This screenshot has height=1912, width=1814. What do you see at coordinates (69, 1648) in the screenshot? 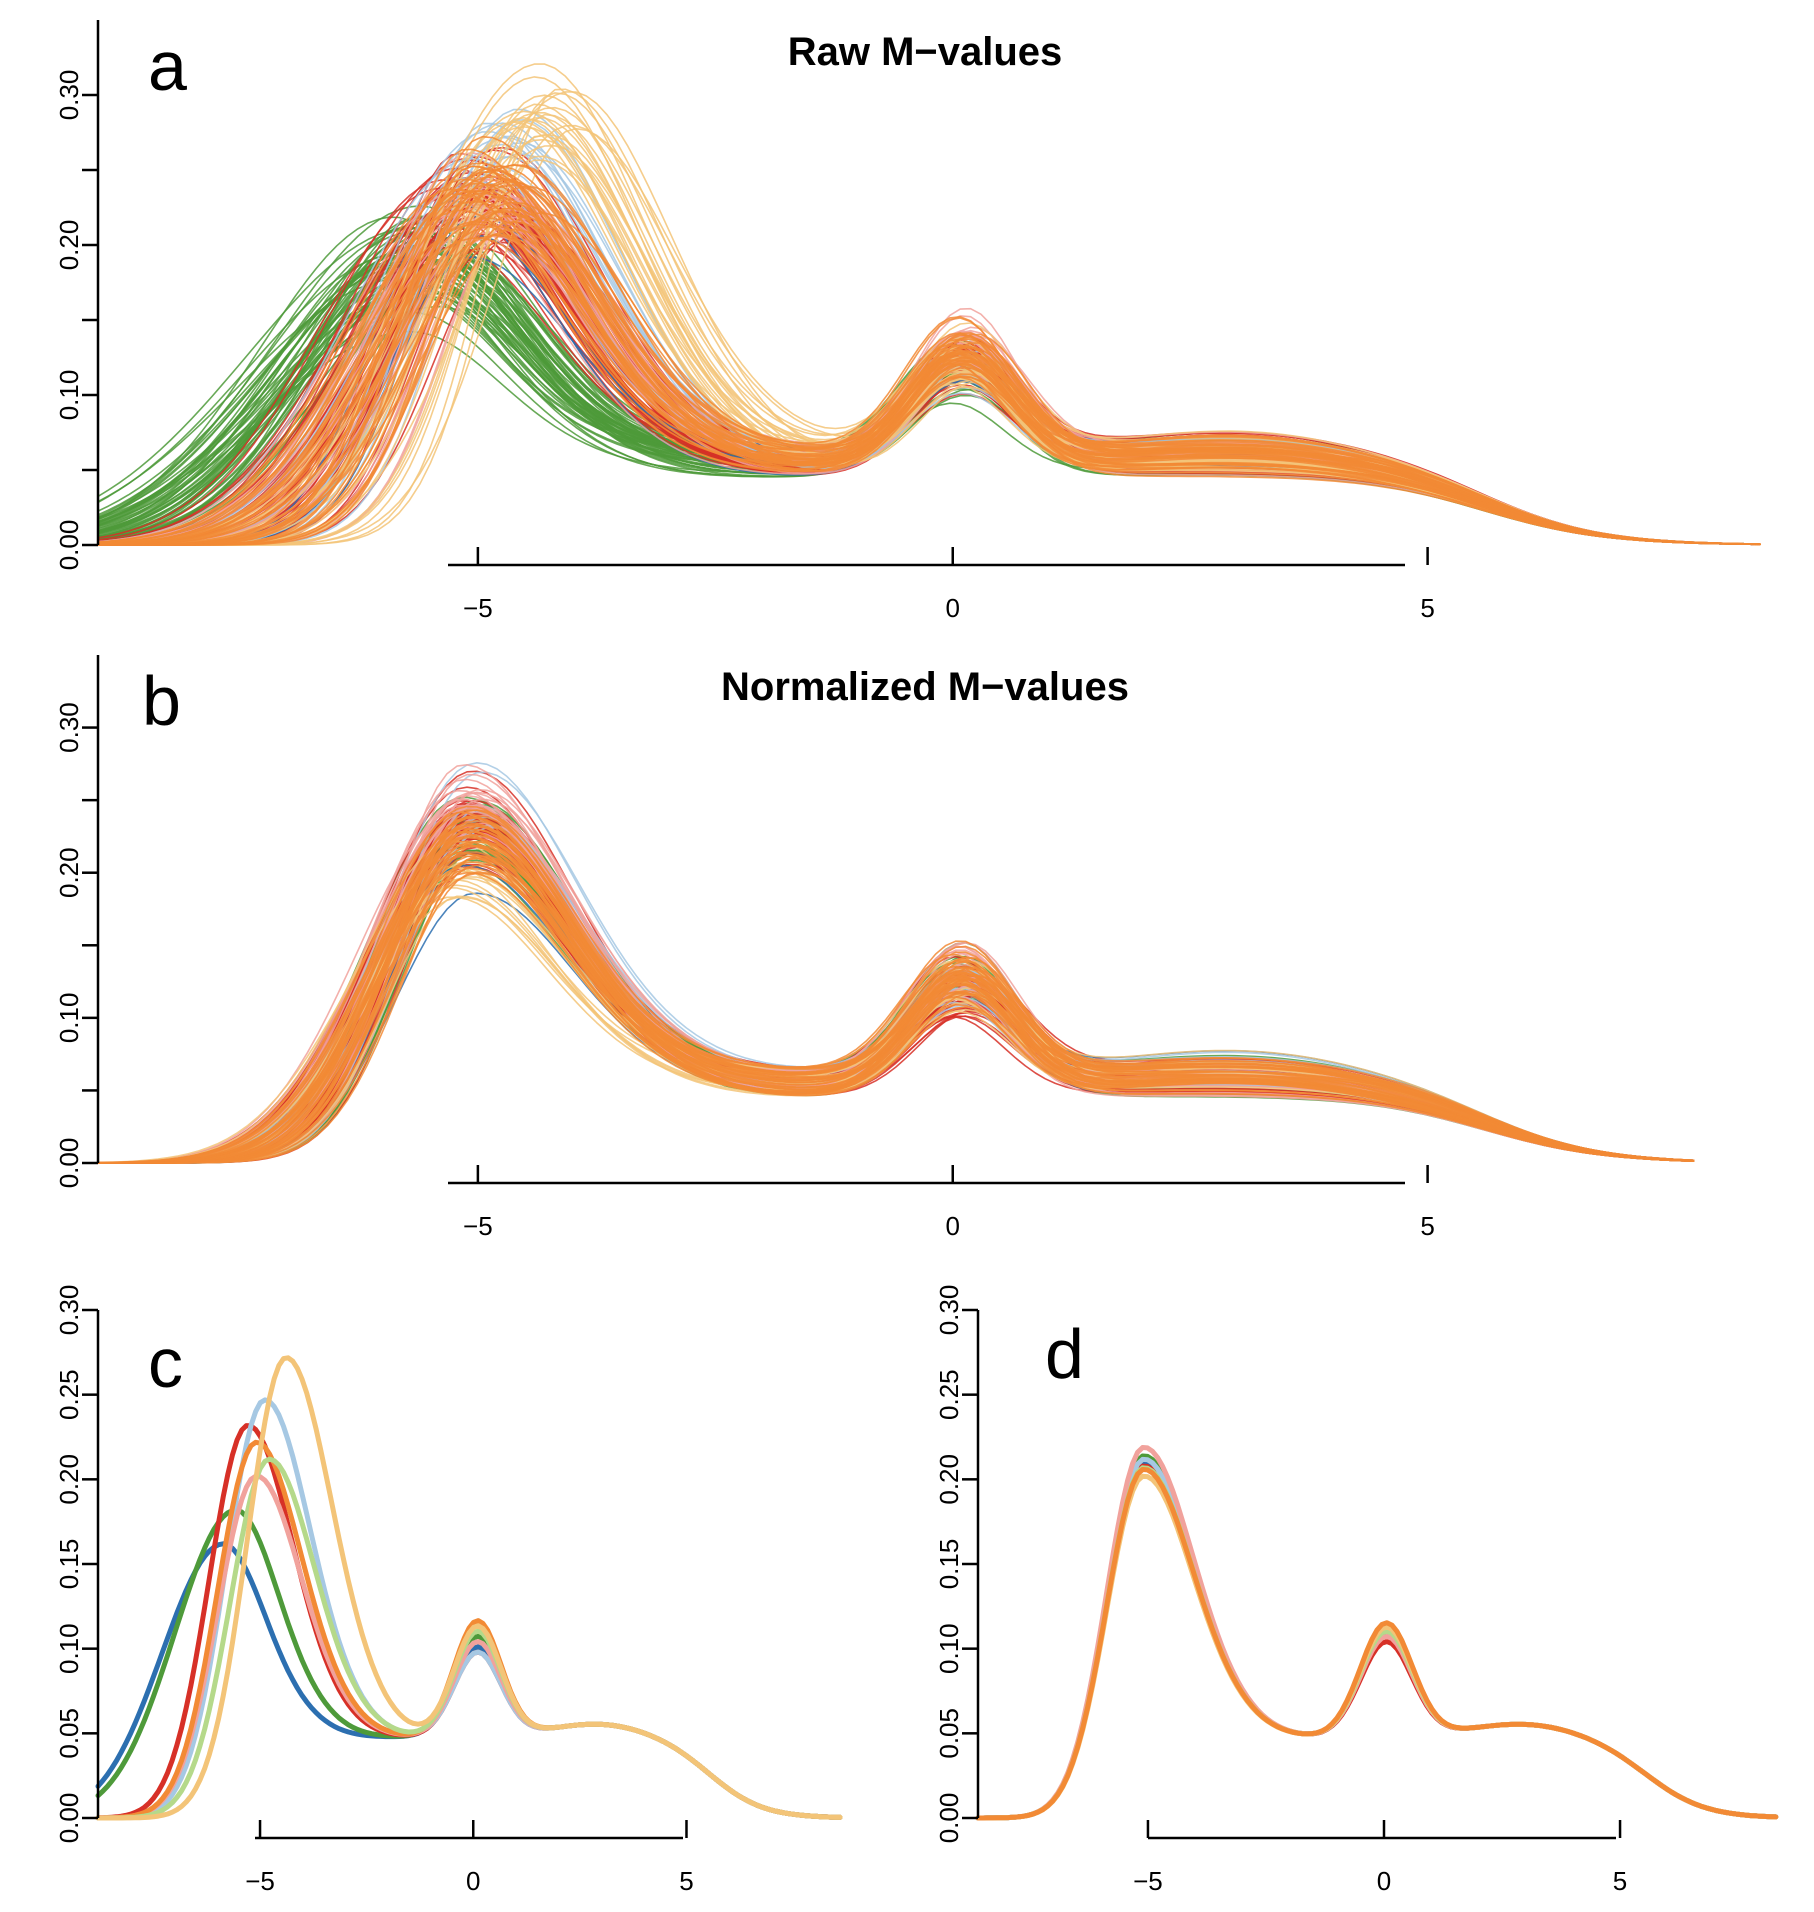
I see `panel-c-ytick-label: 0.10` at bounding box center [69, 1648].